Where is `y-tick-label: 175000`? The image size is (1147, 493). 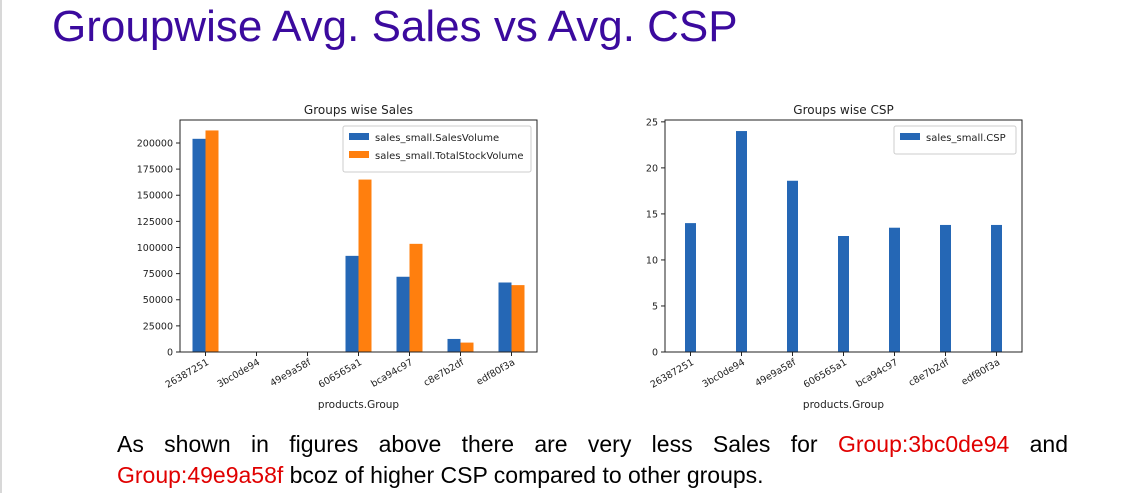 y-tick-label: 175000 is located at coordinates (155, 170).